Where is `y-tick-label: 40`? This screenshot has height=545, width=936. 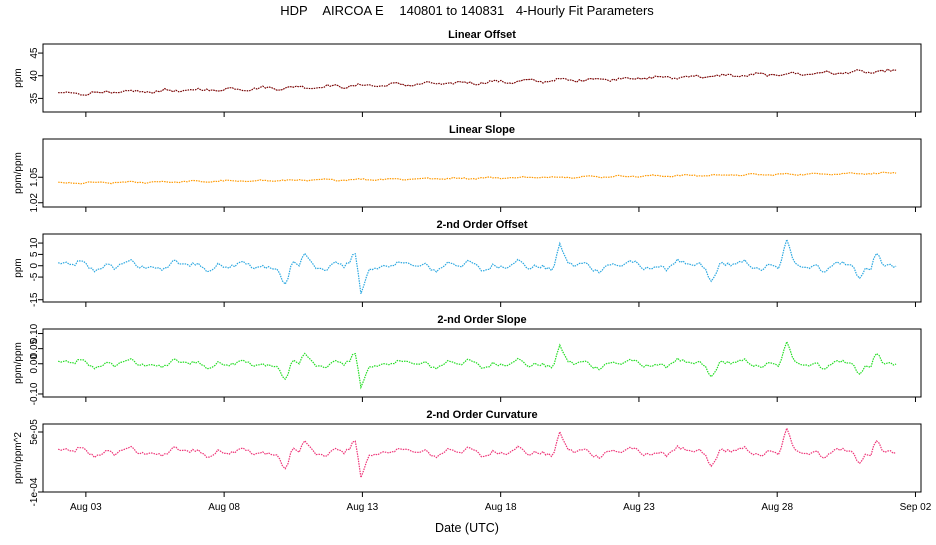
y-tick-label: 40 is located at coordinates (34, 76).